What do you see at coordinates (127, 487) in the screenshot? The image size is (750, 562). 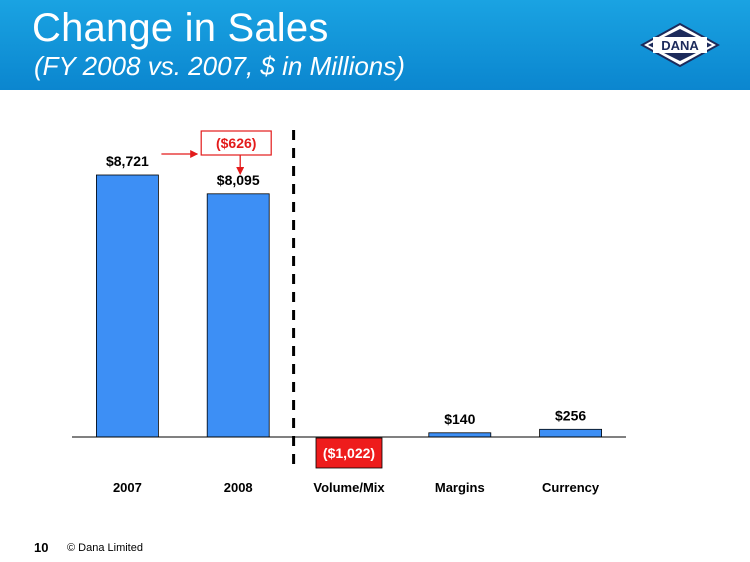 I see `x-tick-label-2007: 2007` at bounding box center [127, 487].